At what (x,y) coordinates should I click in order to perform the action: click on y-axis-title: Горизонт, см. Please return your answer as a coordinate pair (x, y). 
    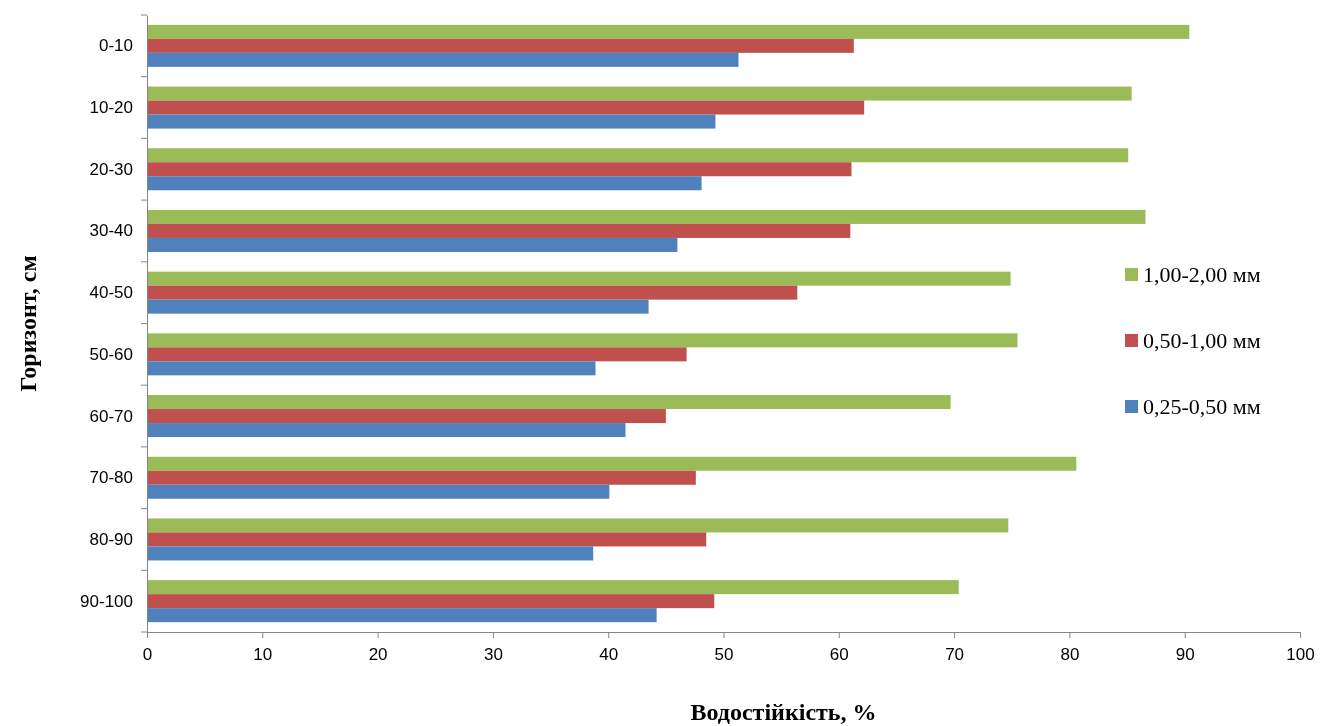
    Looking at the image, I should click on (28, 323).